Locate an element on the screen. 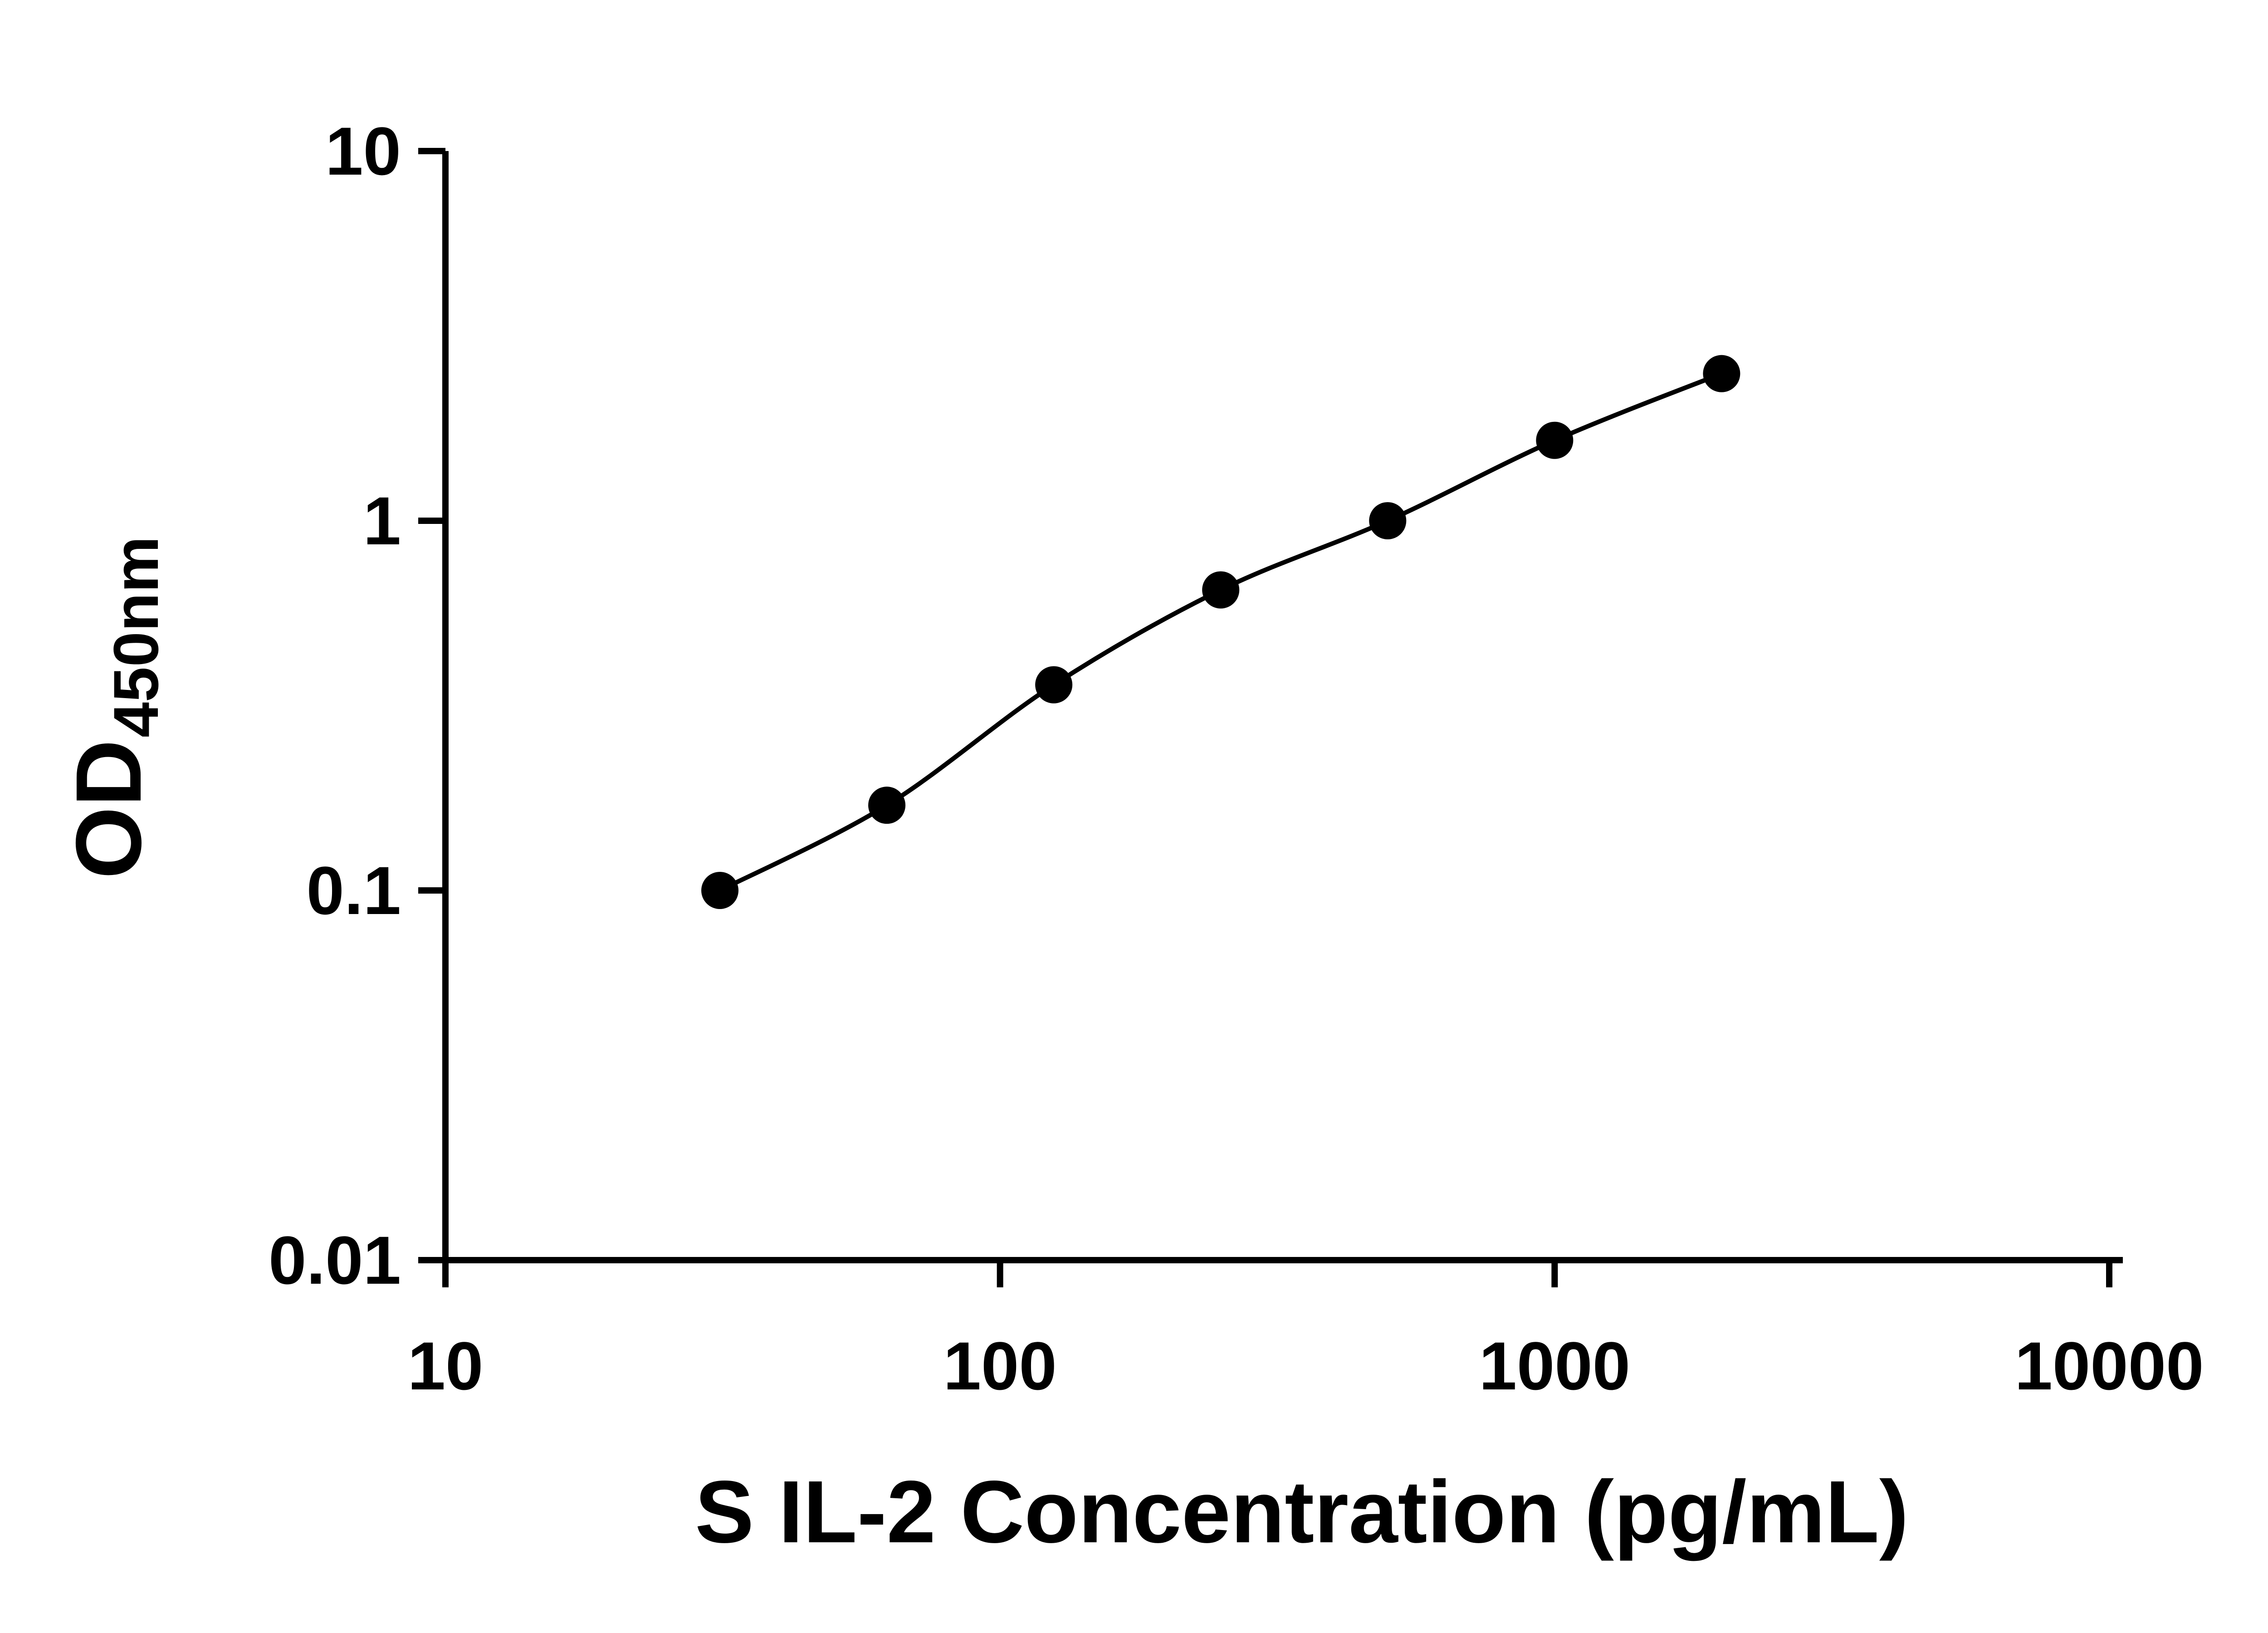 The width and height of the screenshot is (2268, 1633). x-tick-label: 100 is located at coordinates (1000, 1366).